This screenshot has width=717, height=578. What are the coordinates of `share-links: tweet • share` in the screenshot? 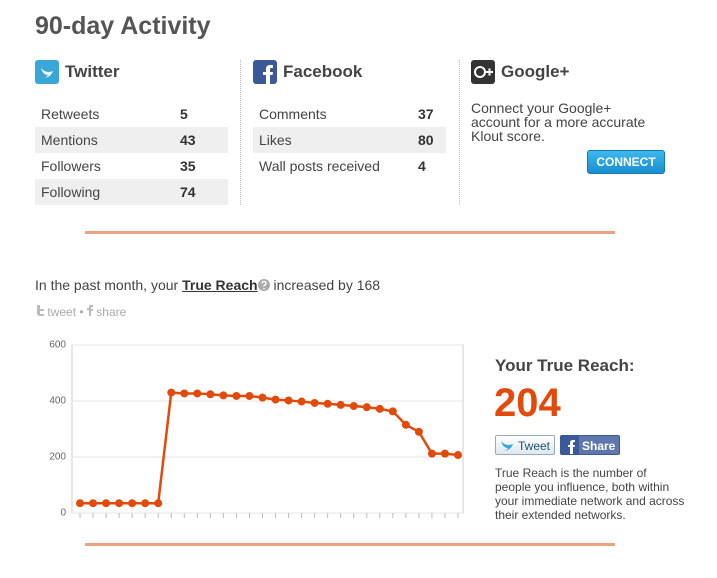 It's located at (80, 312).